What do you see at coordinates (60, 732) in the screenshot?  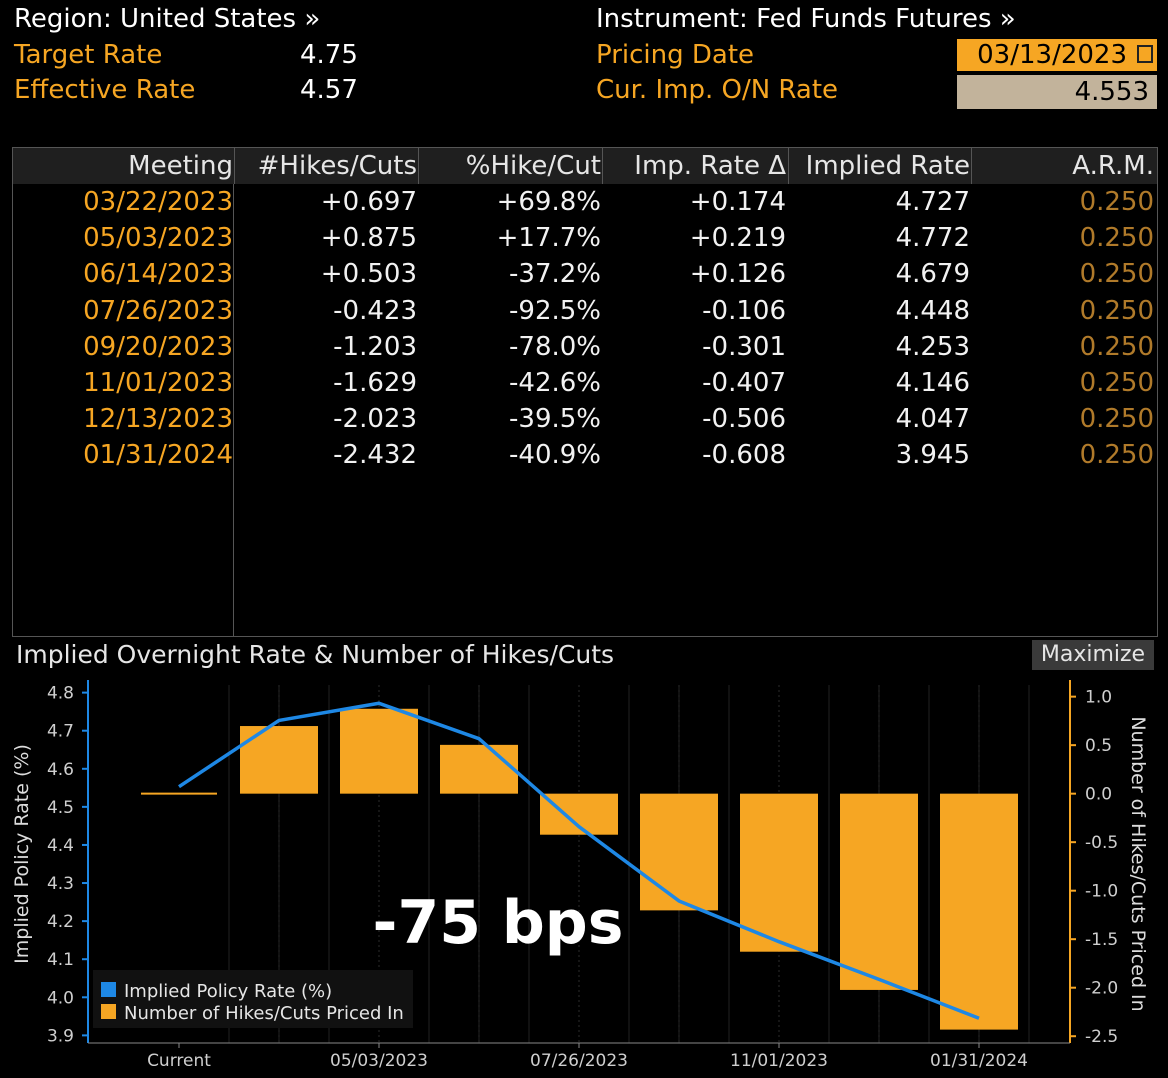 I see `y-tick-label: 4.7` at bounding box center [60, 732].